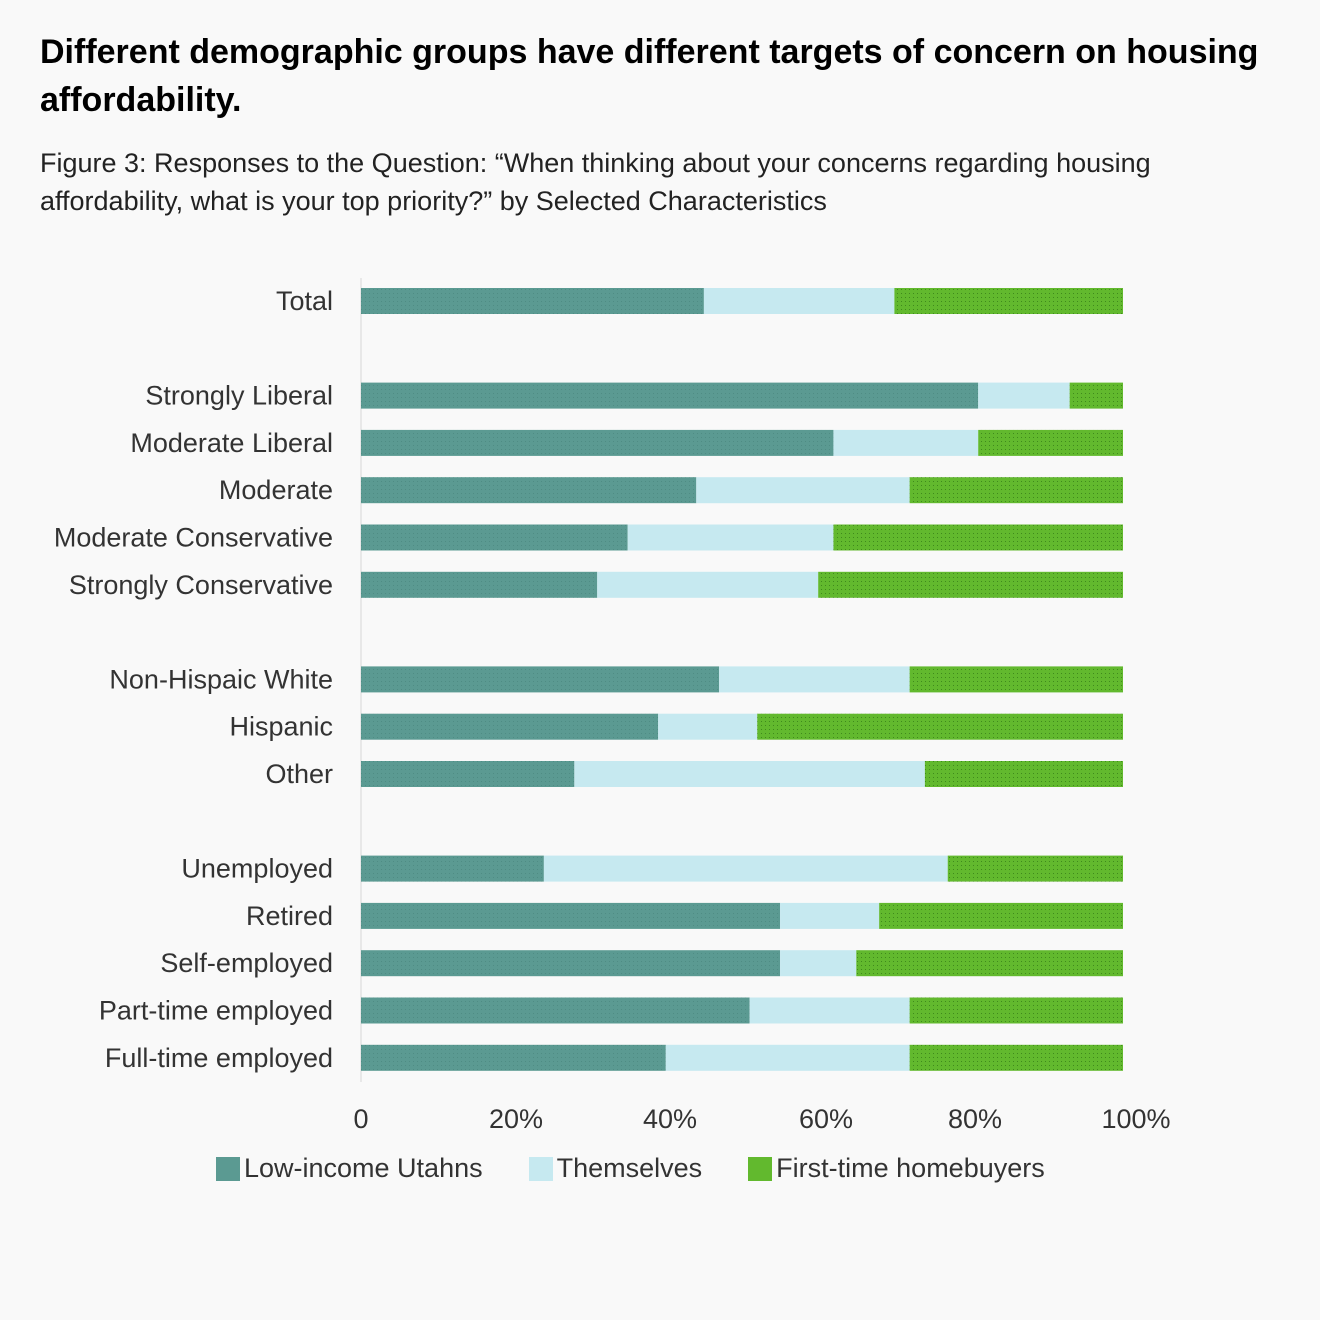  Describe the element at coordinates (540, 1168) in the screenshot. I see `legend-swatch-themselves` at that location.